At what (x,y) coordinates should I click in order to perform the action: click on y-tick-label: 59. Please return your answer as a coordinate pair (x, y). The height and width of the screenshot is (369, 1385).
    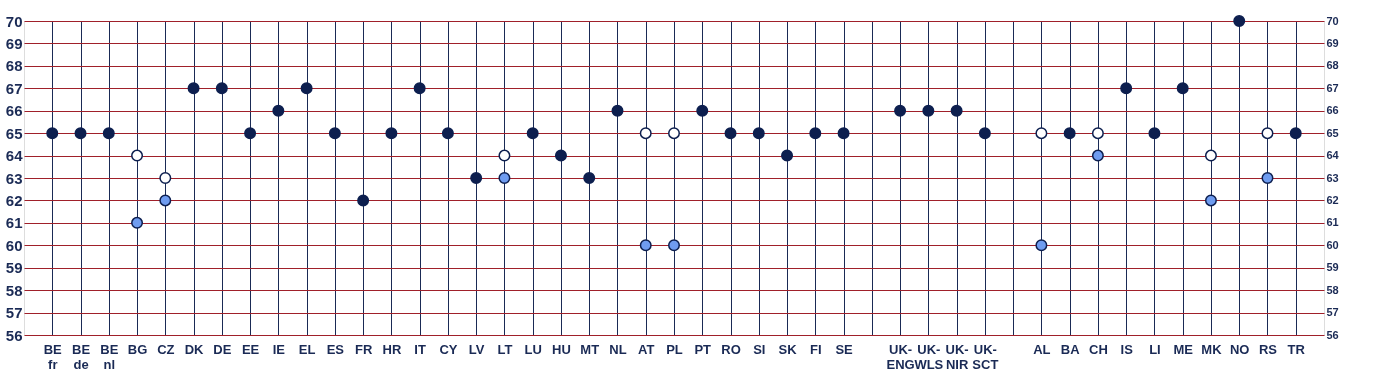
    Looking at the image, I should click on (14, 268).